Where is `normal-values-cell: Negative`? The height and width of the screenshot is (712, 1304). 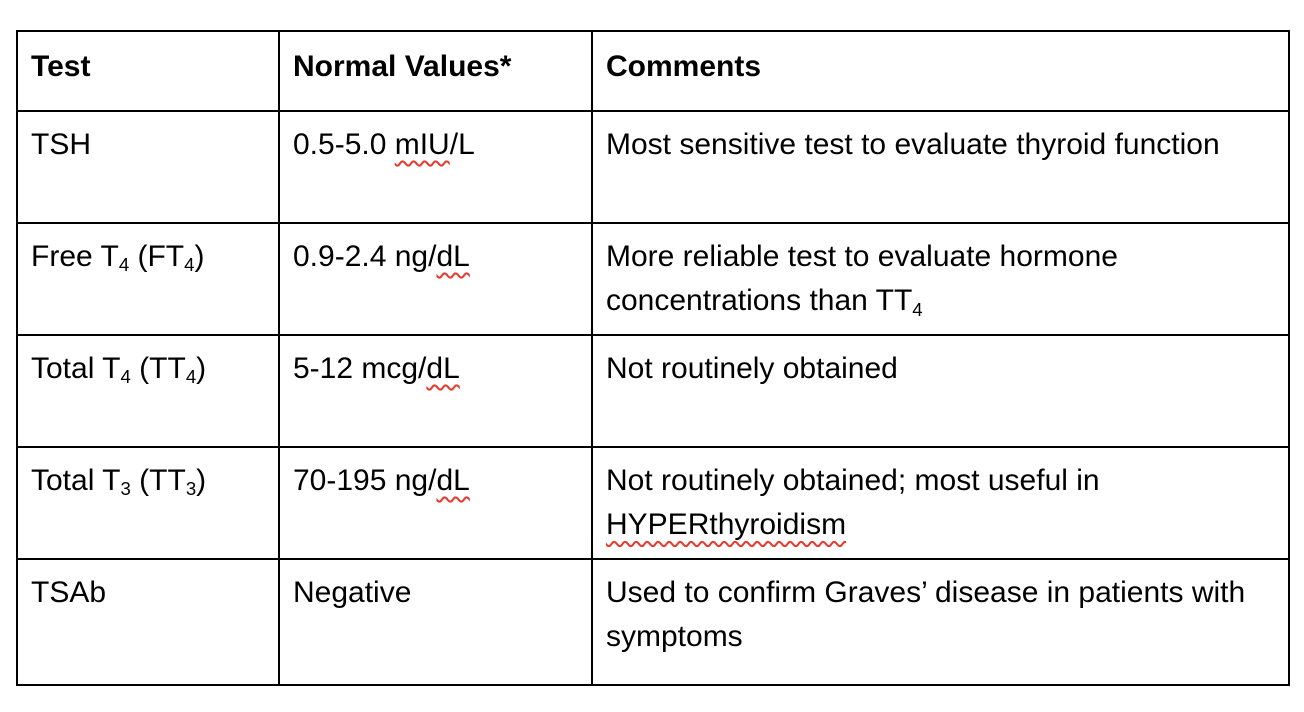
normal-values-cell: Negative is located at coordinates (435, 622).